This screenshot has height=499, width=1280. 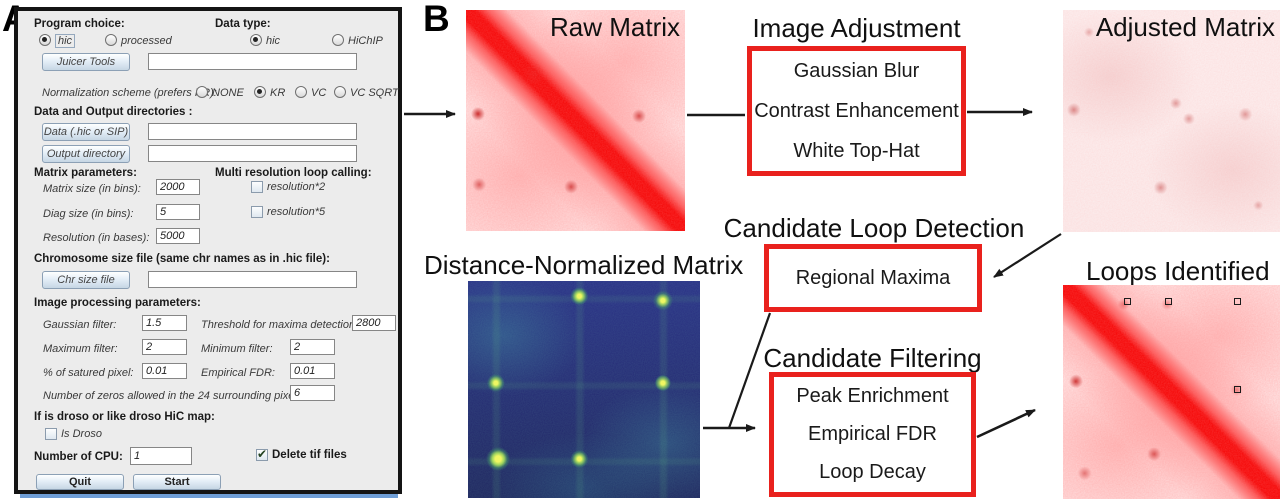 What do you see at coordinates (374, 323) in the screenshot?
I see `threshold-input` at bounding box center [374, 323].